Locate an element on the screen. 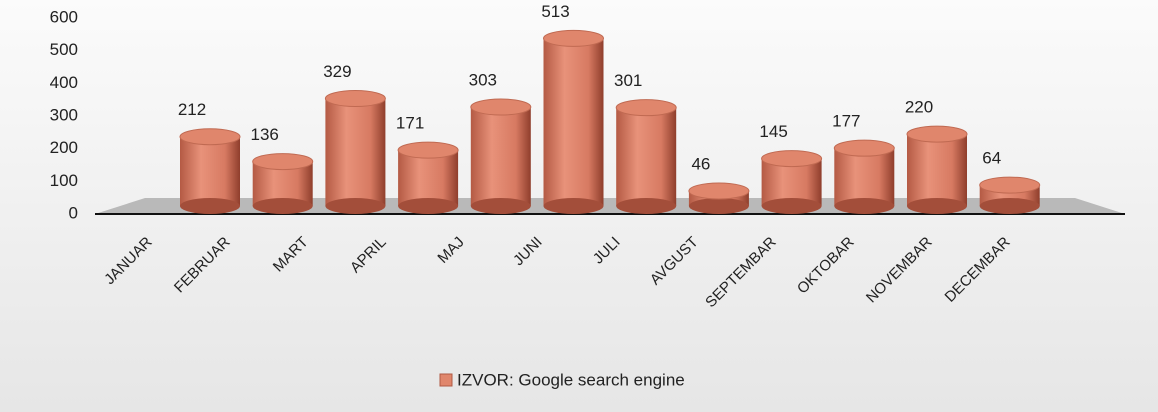  y-tick-label: 300 is located at coordinates (64, 114).